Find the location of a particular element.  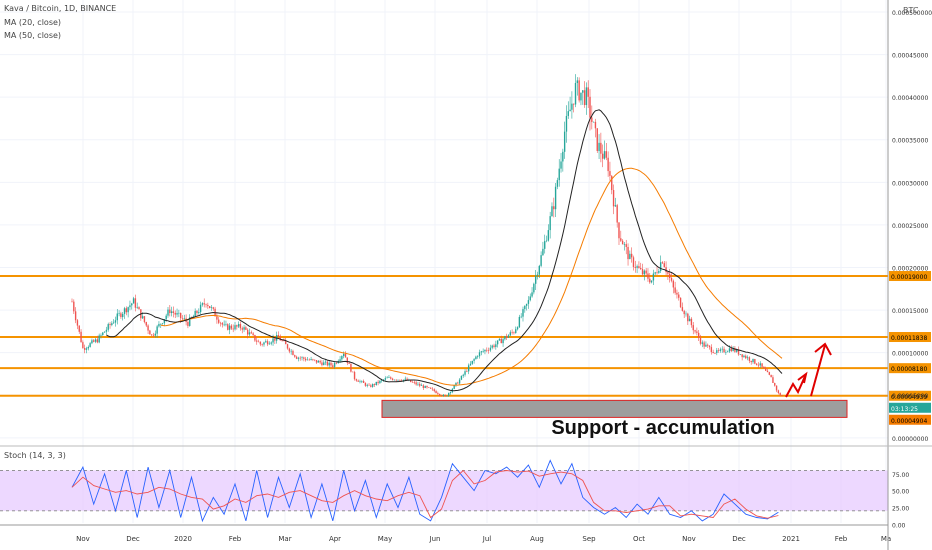

x-tick-label: Aug is located at coordinates (537, 539).